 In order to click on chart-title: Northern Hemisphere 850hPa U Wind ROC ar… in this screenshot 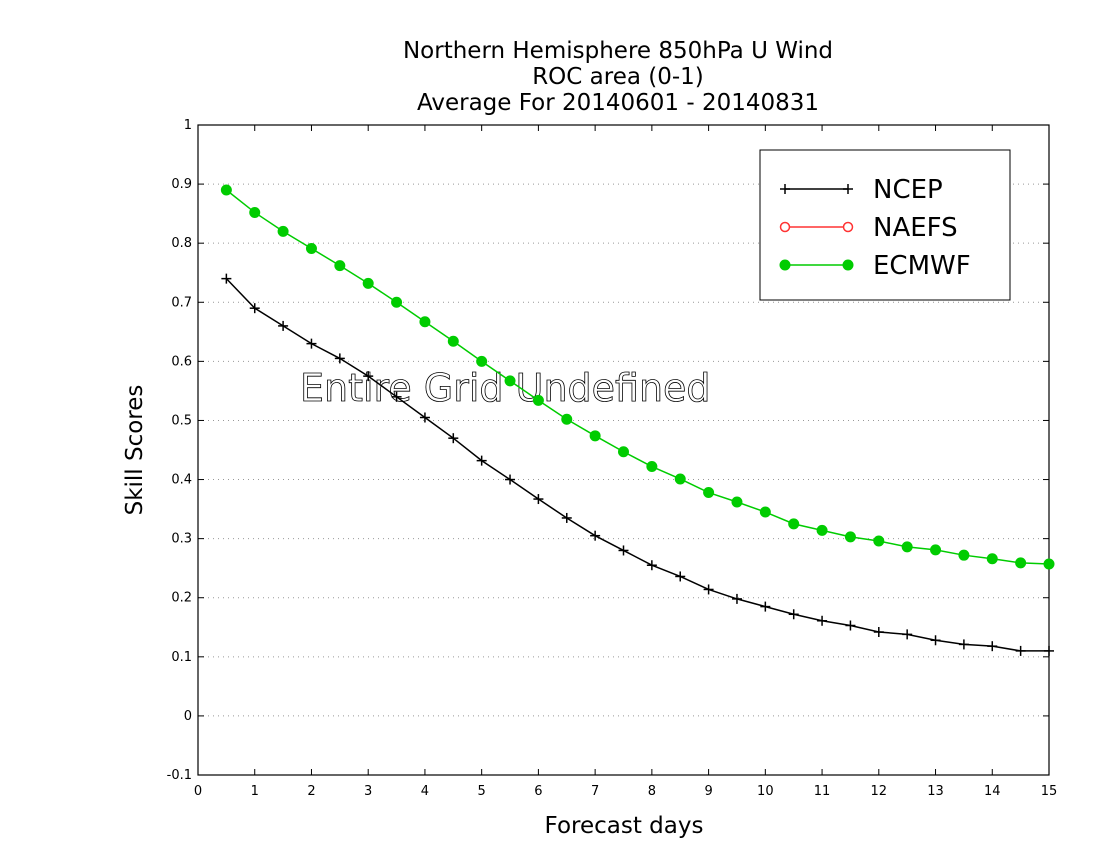, I will do `click(618, 77)`.